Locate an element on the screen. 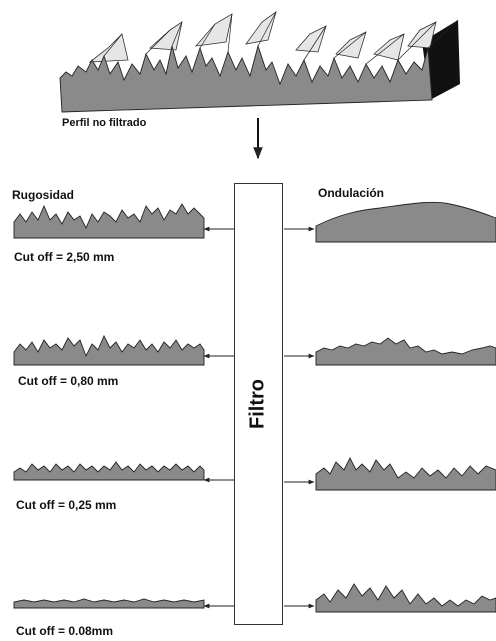 This screenshot has width=496, height=641. cutoff-label-3: Cut off = 0,25 mm is located at coordinates (66, 505).